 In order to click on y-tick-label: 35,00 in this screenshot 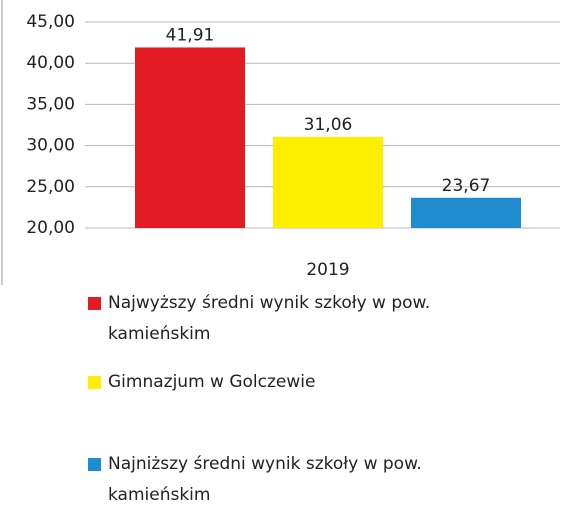, I will do `click(50, 104)`.